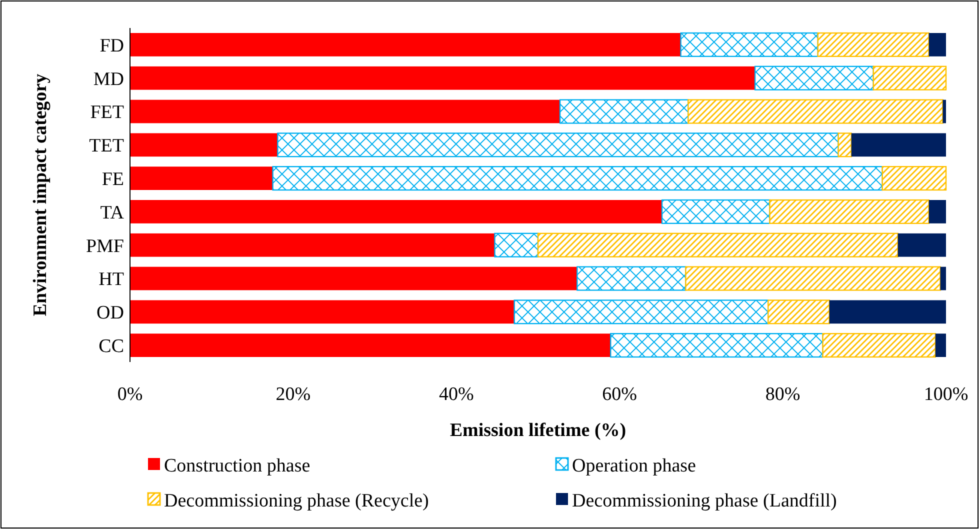  I want to click on x-tick-label: 80%, so click(782, 394).